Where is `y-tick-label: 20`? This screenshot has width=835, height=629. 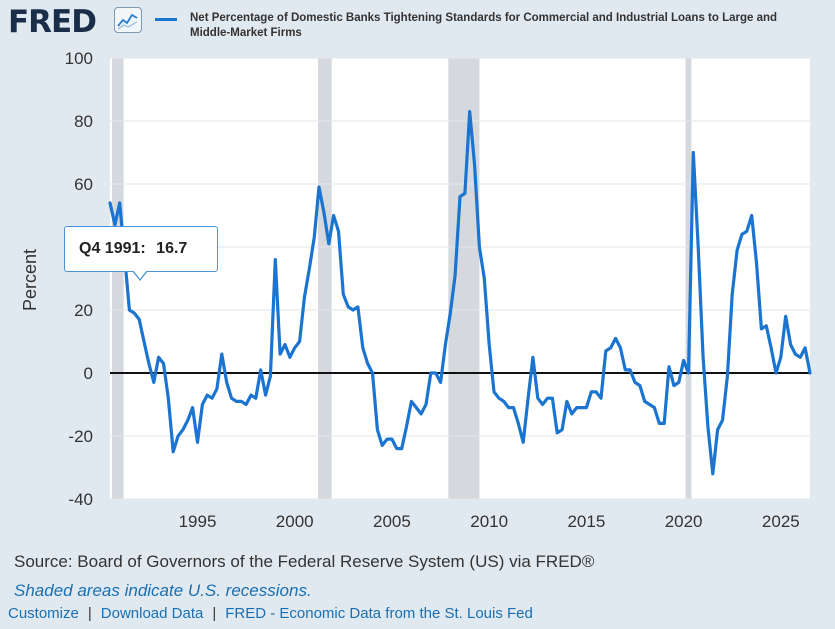
y-tick-label: 20 is located at coordinates (83, 310).